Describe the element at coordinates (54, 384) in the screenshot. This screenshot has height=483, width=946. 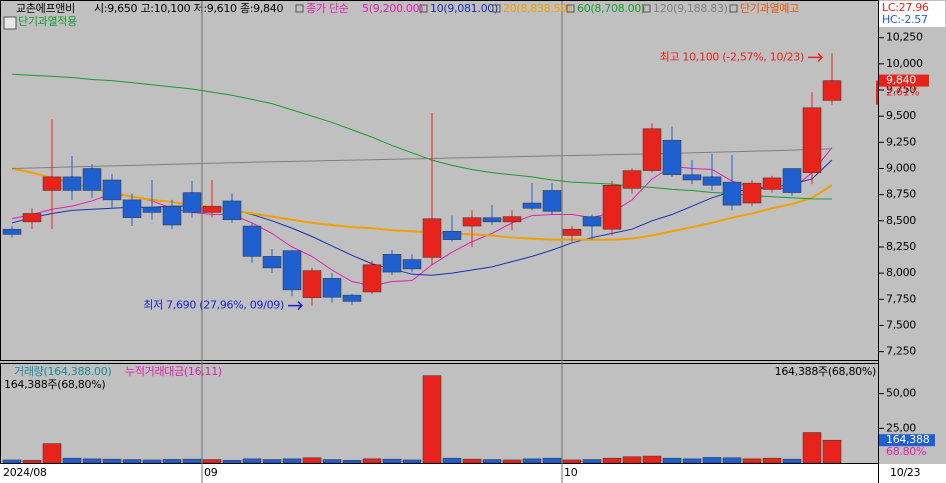
I see `left-note: 164,388주(68,80%)` at that location.